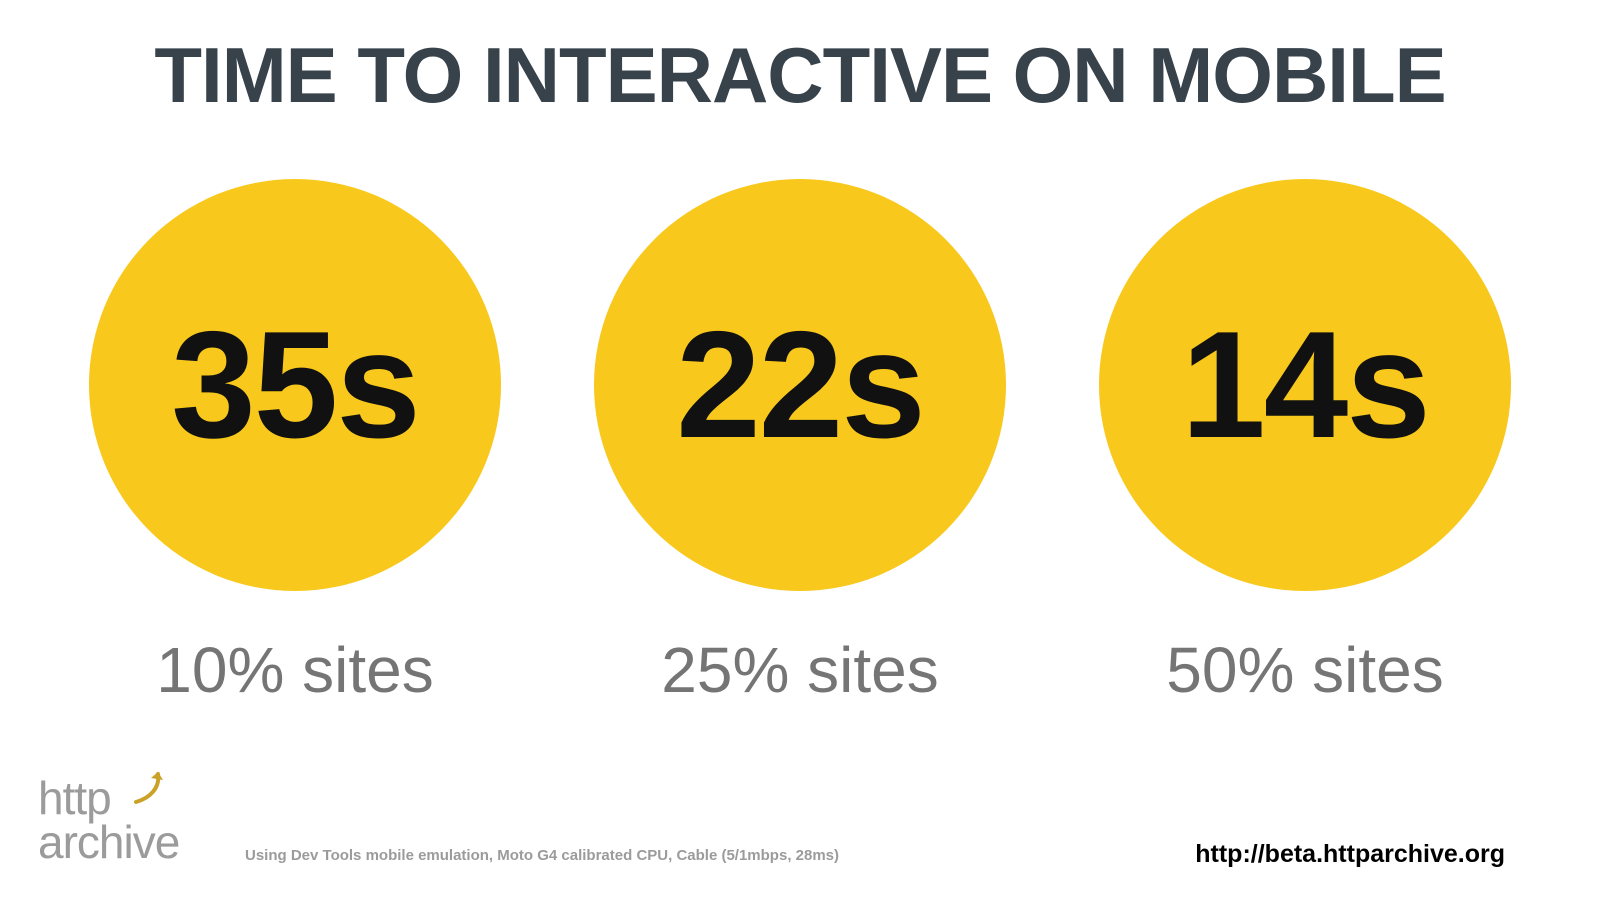  What do you see at coordinates (295, 670) in the screenshot?
I see `stat-label-10: 10% sites` at bounding box center [295, 670].